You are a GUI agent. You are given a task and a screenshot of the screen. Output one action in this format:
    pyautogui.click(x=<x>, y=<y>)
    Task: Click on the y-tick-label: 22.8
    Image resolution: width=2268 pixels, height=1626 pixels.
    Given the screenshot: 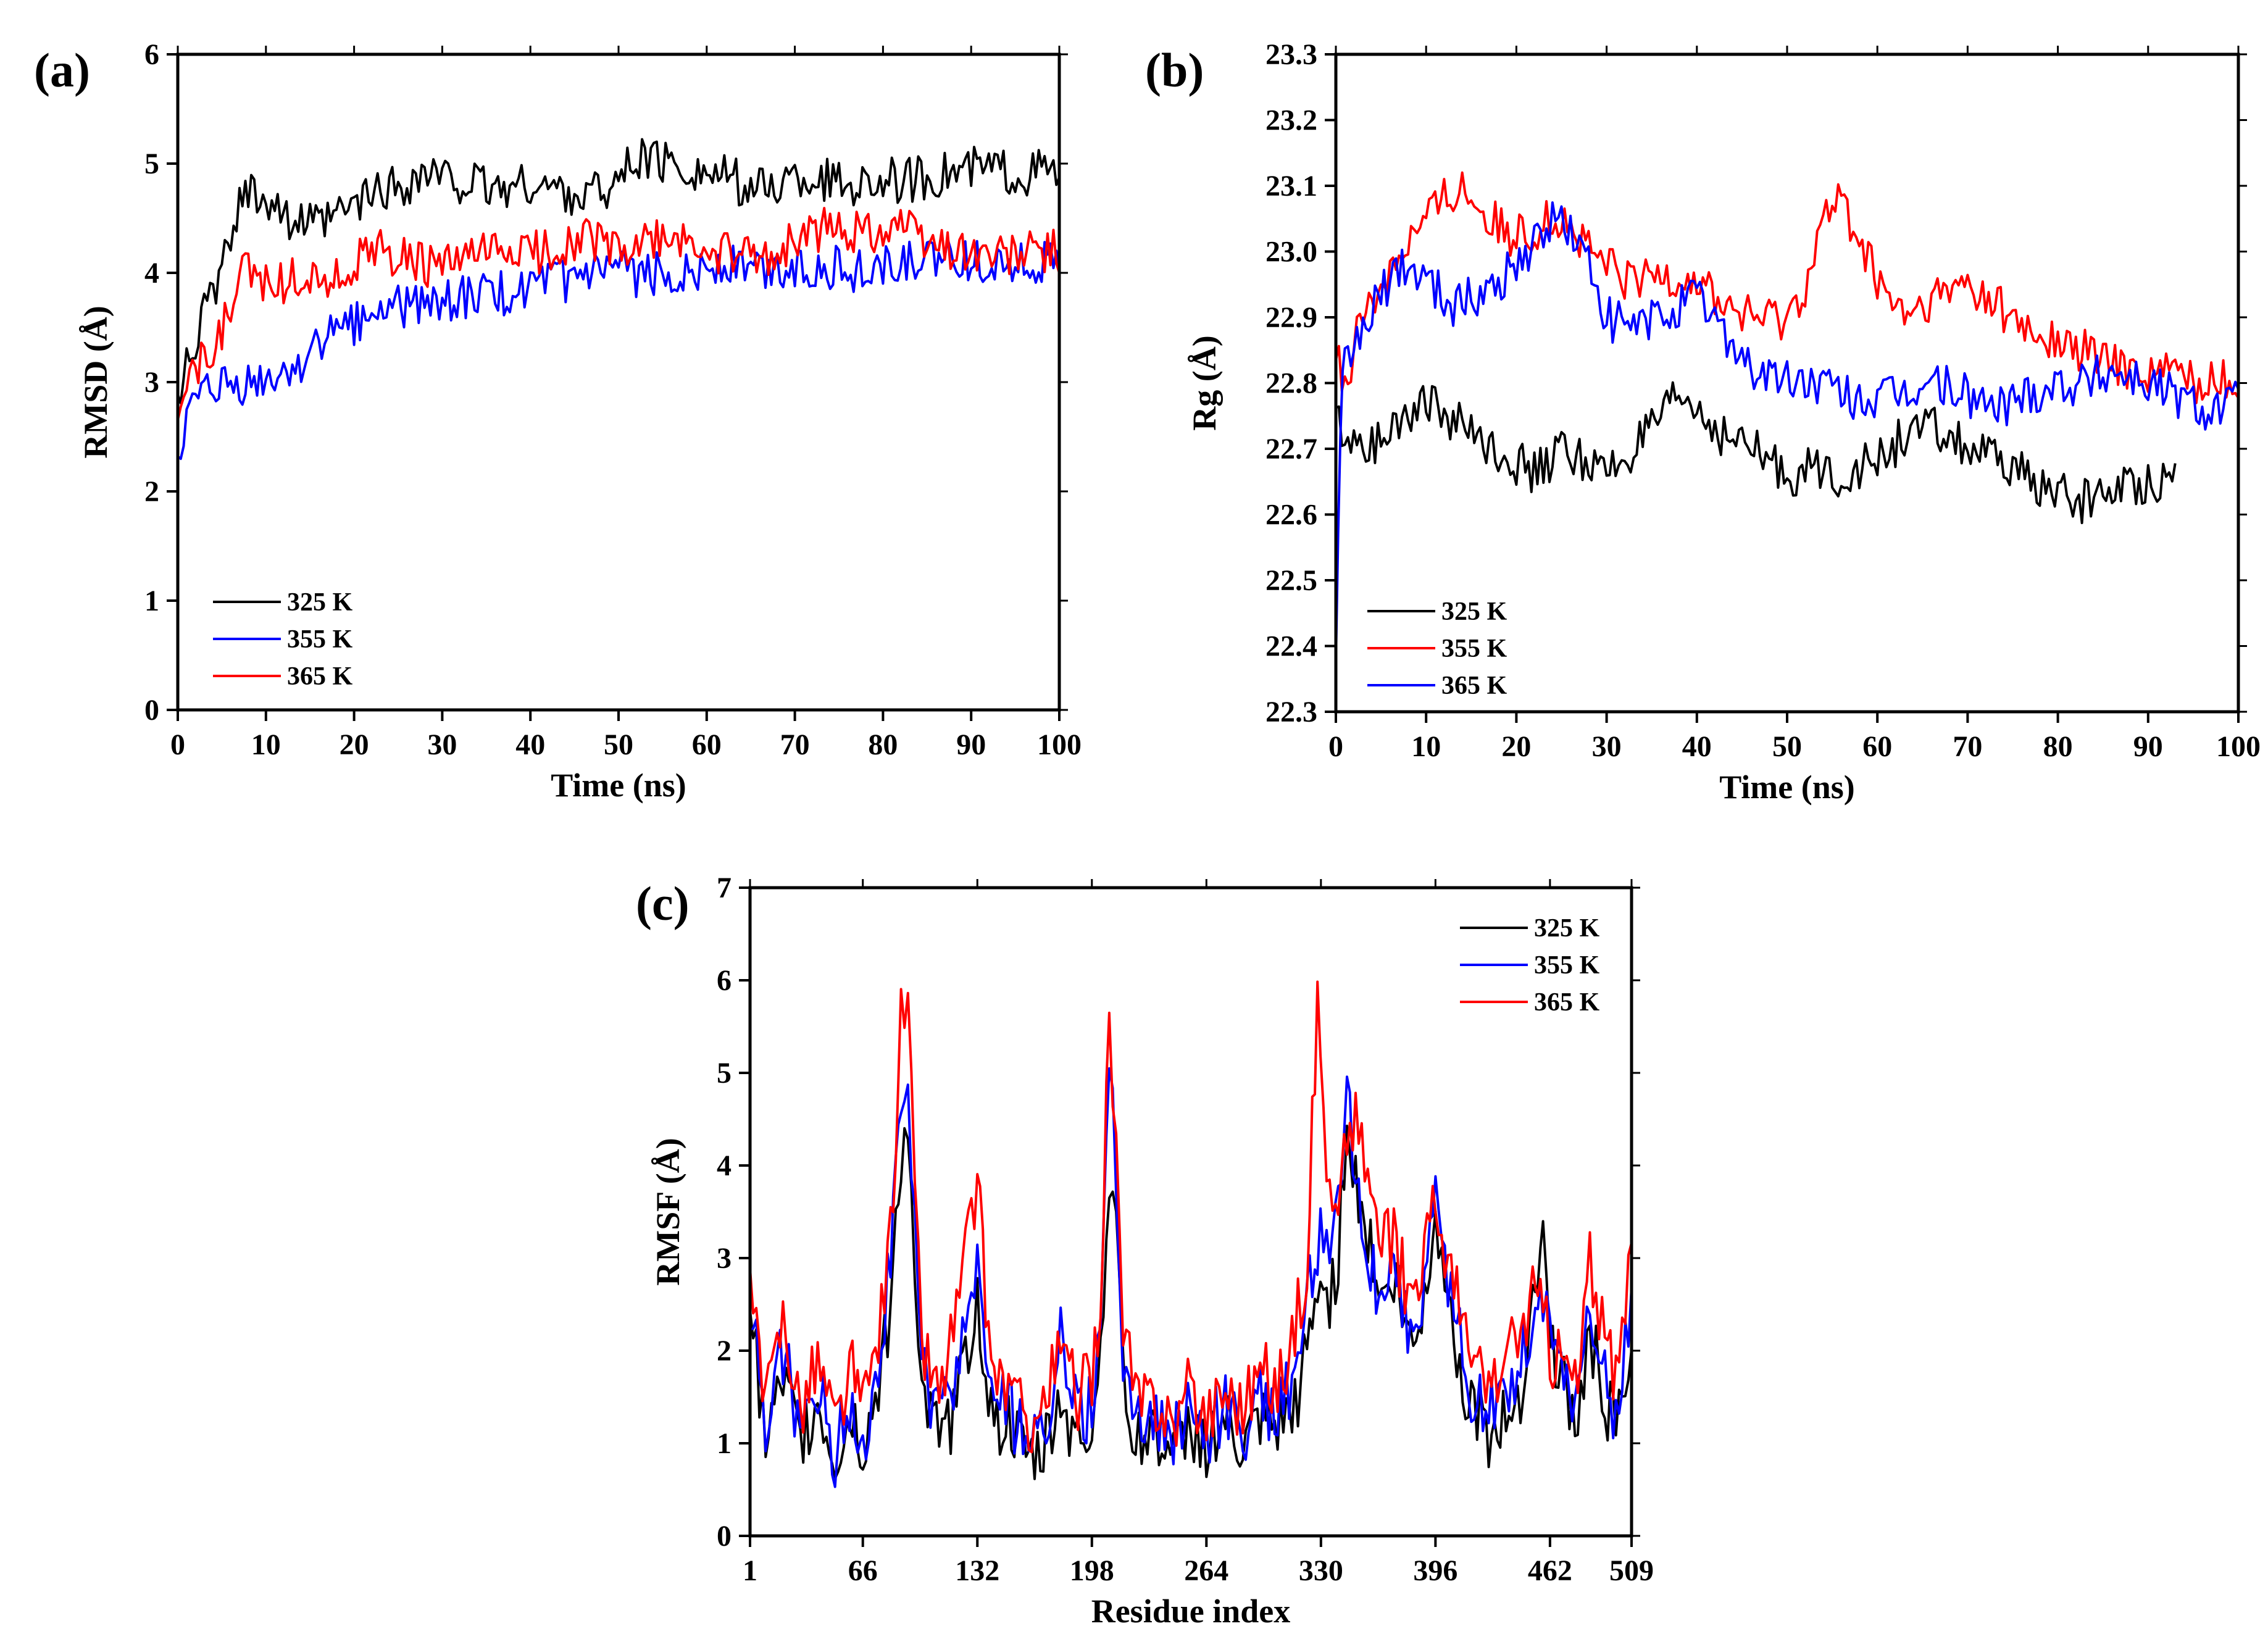 What is the action you would take?
    pyautogui.click(x=1291, y=383)
    